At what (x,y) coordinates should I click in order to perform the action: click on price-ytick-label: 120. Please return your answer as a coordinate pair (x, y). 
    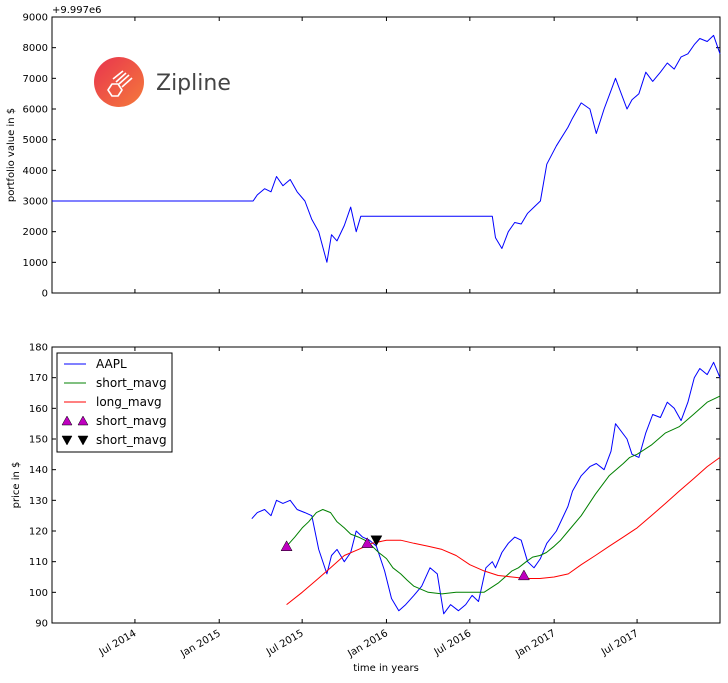
    Looking at the image, I should click on (38, 532).